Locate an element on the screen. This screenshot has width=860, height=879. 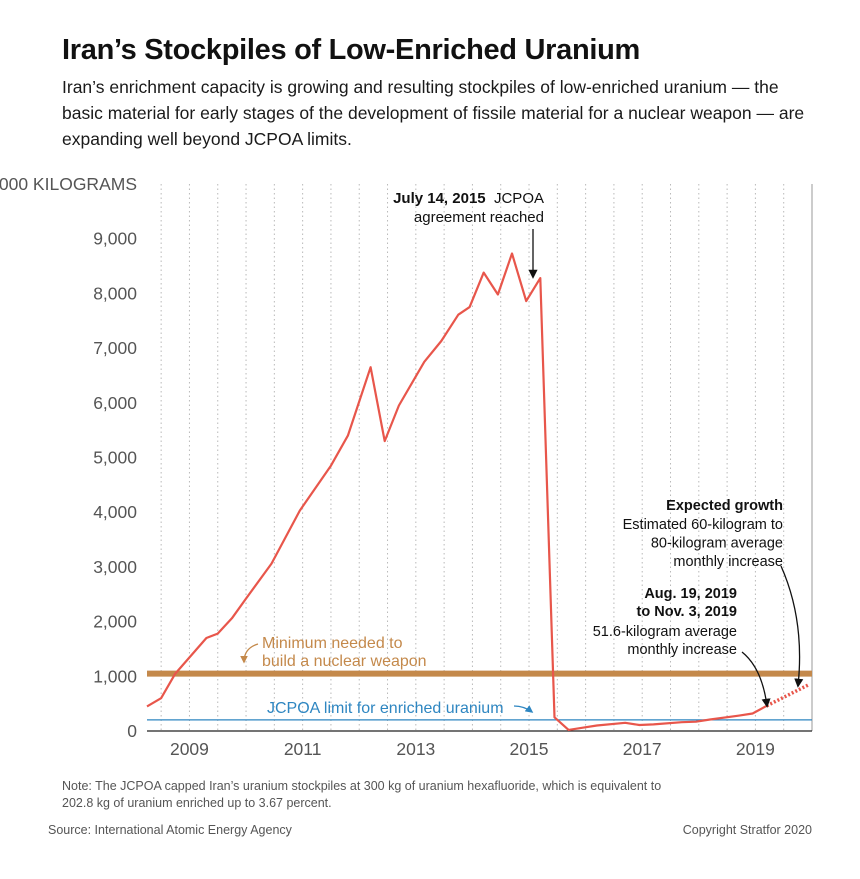
y-tick-label: 7,000 is located at coordinates (115, 348).